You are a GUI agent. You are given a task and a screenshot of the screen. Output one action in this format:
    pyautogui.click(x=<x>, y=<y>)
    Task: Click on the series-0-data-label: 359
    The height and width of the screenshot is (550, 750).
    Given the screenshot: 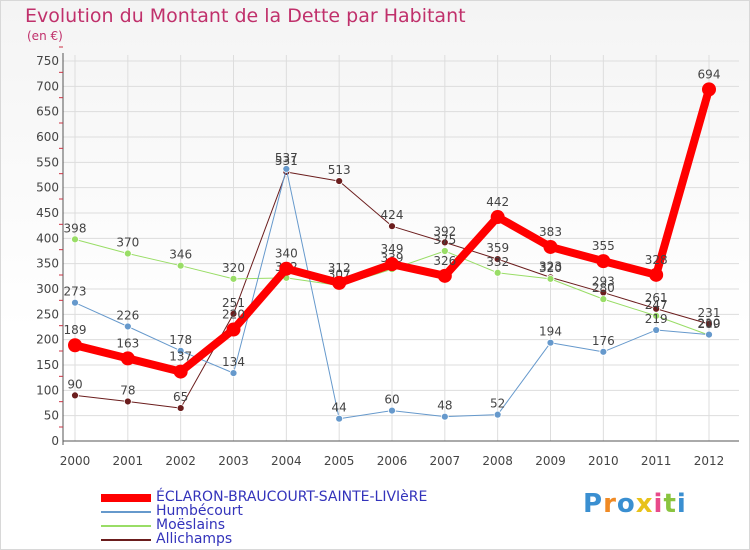 What is the action you would take?
    pyautogui.click(x=497, y=248)
    